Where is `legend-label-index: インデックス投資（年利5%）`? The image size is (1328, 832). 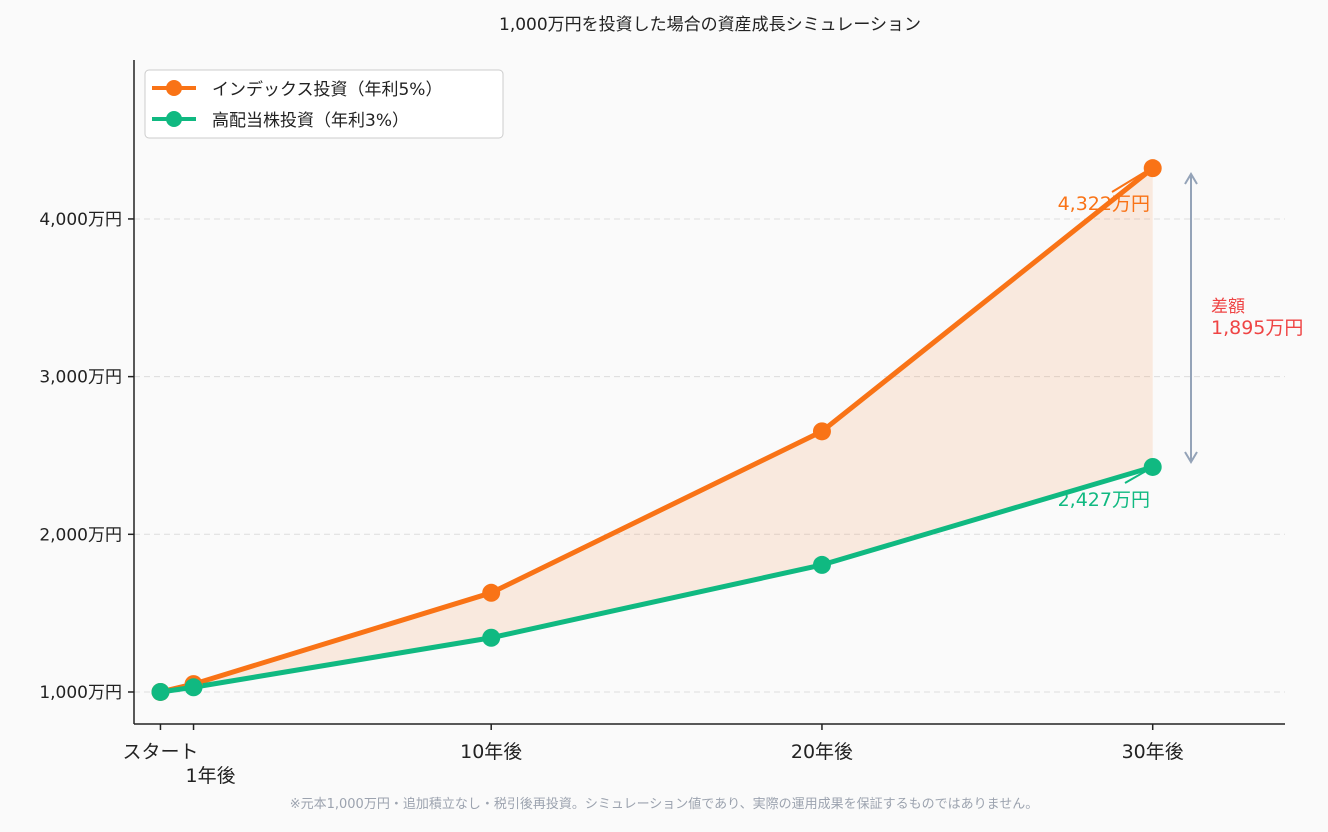 legend-label-index: インデックス投資（年利5%） is located at coordinates (327, 89).